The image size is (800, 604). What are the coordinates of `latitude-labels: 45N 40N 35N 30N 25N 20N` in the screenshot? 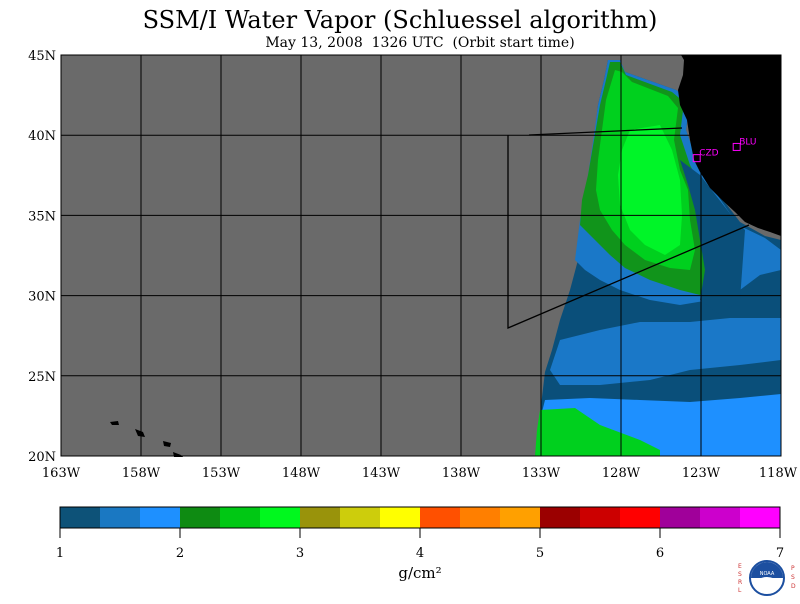 It's located at (42, 257).